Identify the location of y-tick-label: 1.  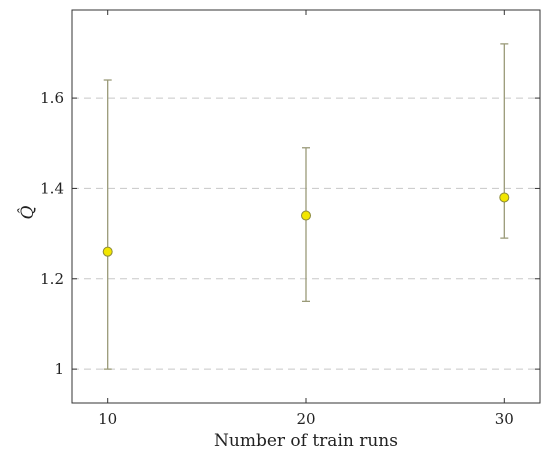
(59, 369).